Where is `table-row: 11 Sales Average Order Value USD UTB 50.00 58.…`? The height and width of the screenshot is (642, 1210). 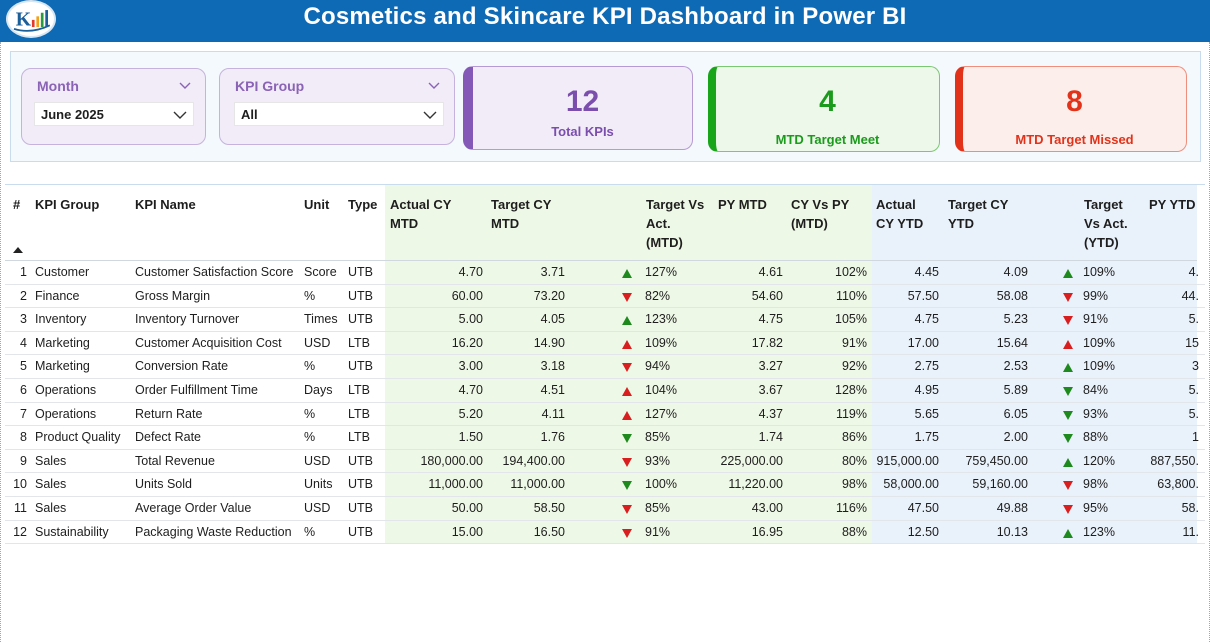
table-row: 11 Sales Average Order Value USD UTB 50.00 58.… is located at coordinates (605, 509).